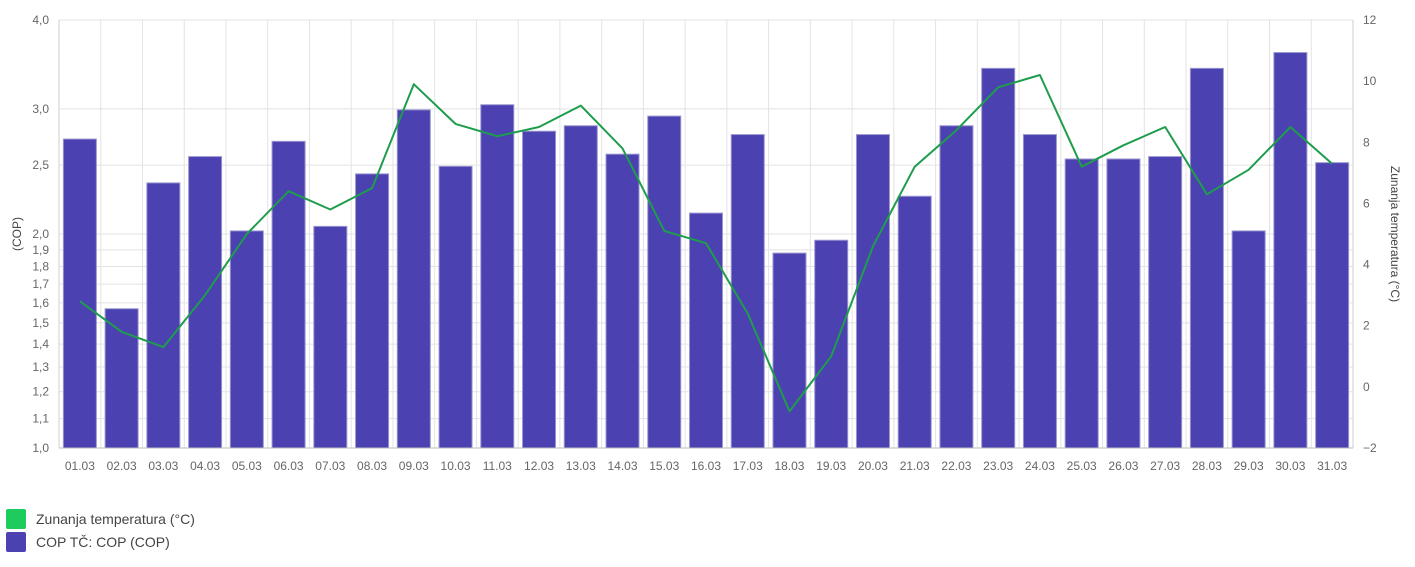 The height and width of the screenshot is (567, 1415). I want to click on x-tick-label: 25.03, so click(1082, 466).